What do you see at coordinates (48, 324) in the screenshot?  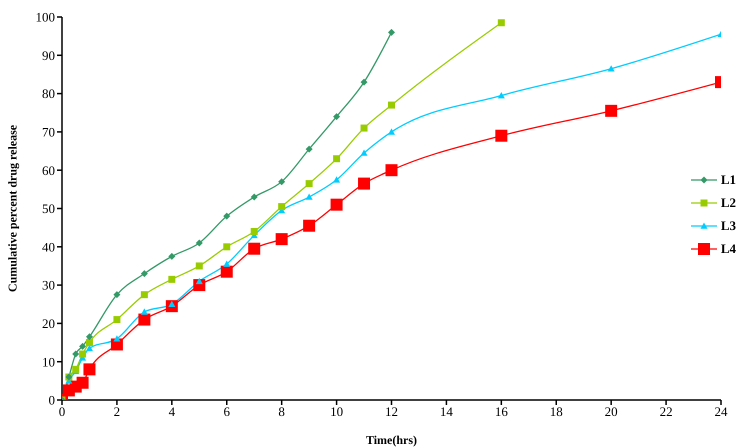 I see `y-tick-label: 20` at bounding box center [48, 324].